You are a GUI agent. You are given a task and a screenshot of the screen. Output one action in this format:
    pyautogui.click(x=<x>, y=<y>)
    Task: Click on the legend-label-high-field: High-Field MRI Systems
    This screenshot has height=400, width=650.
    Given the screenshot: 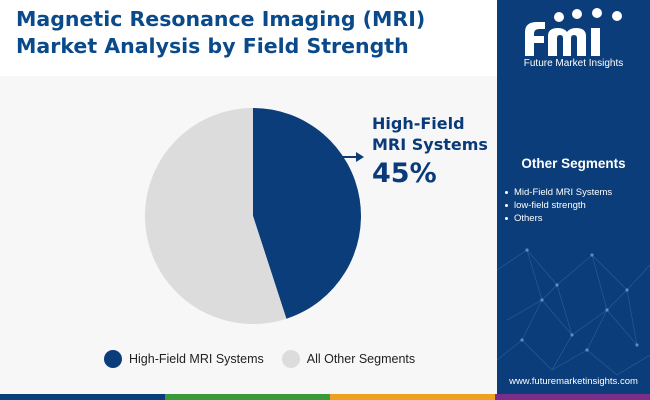 What is the action you would take?
    pyautogui.click(x=196, y=359)
    